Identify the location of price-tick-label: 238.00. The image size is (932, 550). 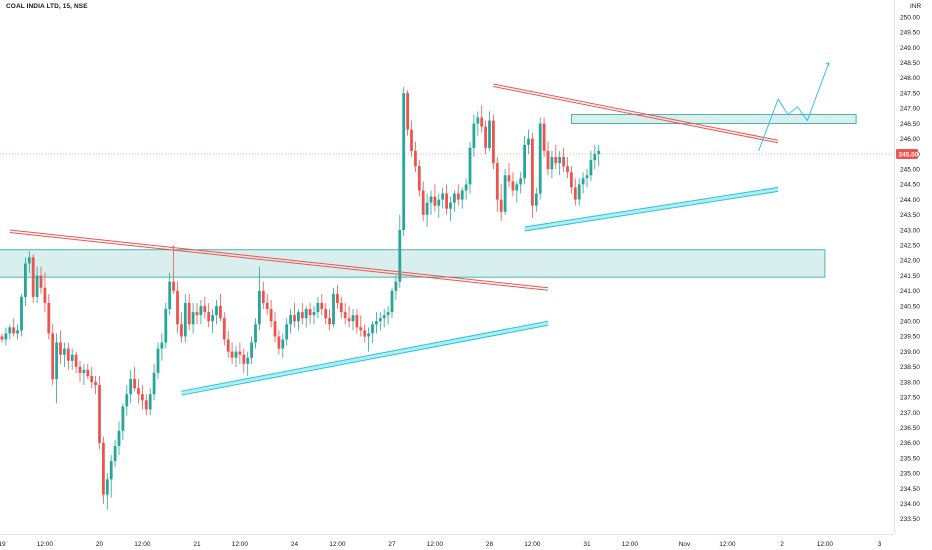
(910, 382).